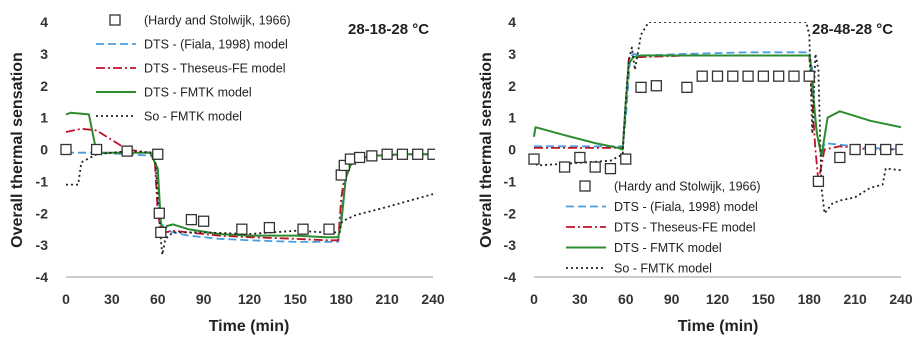 The height and width of the screenshot is (344, 915). I want to click on legend-entry-label: DTS - (Fiala, 1998) model, so click(686, 207).